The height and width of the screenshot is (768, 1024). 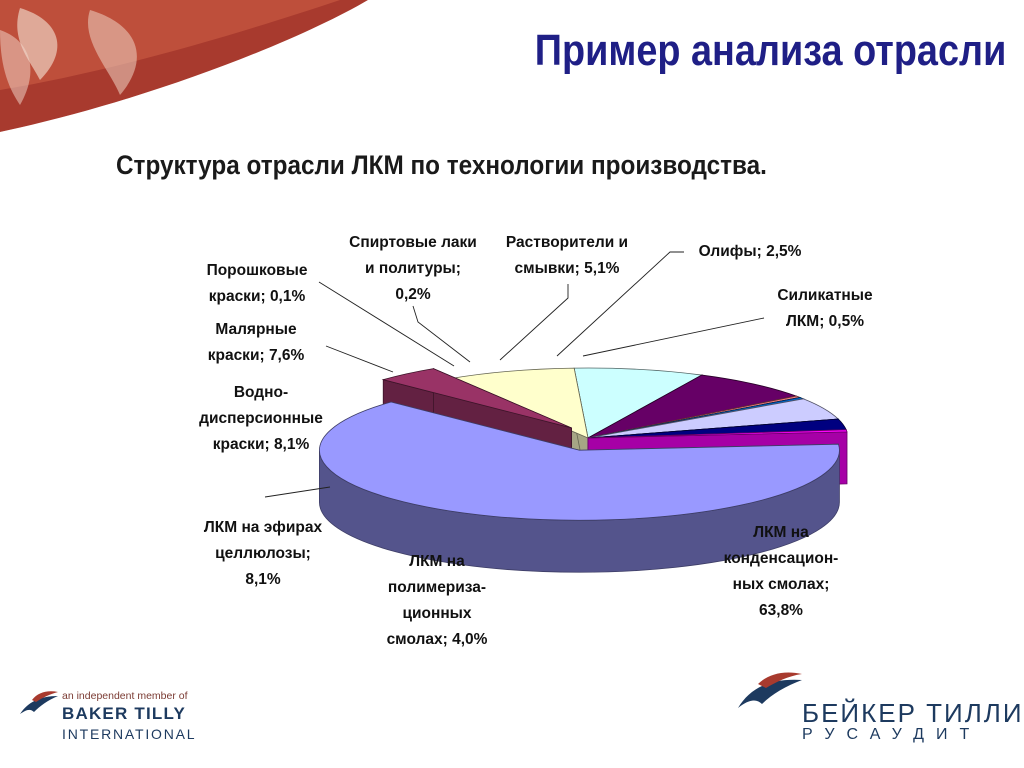 What do you see at coordinates (39, 702) in the screenshot?
I see `bird-icon` at bounding box center [39, 702].